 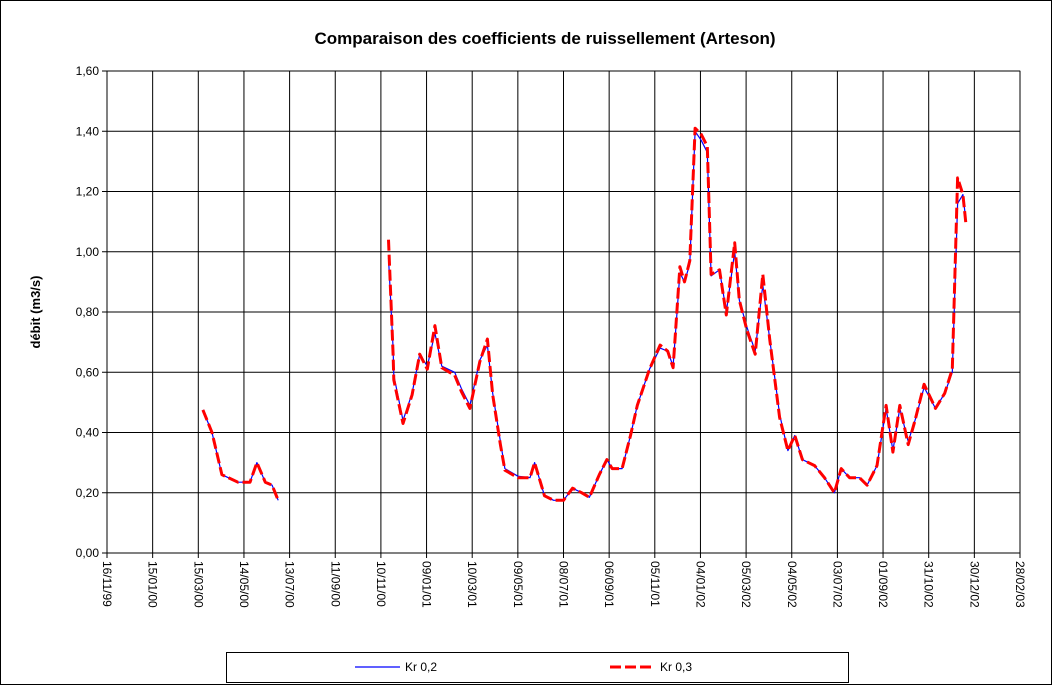 What do you see at coordinates (88, 372) in the screenshot?
I see `y-tick-label: 0,60` at bounding box center [88, 372].